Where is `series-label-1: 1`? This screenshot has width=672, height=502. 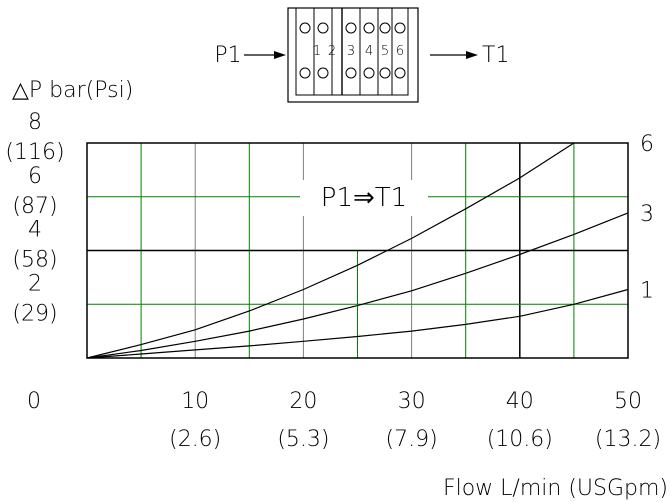 series-label-1: 1 is located at coordinates (647, 290).